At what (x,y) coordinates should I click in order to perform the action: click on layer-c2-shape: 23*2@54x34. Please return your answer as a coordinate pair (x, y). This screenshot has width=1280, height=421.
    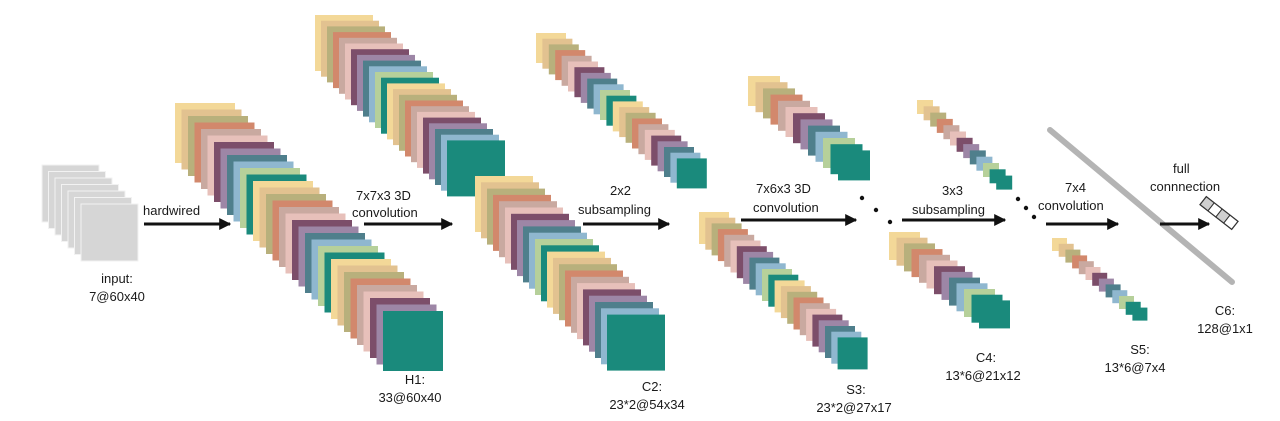
    Looking at the image, I should click on (646, 404).